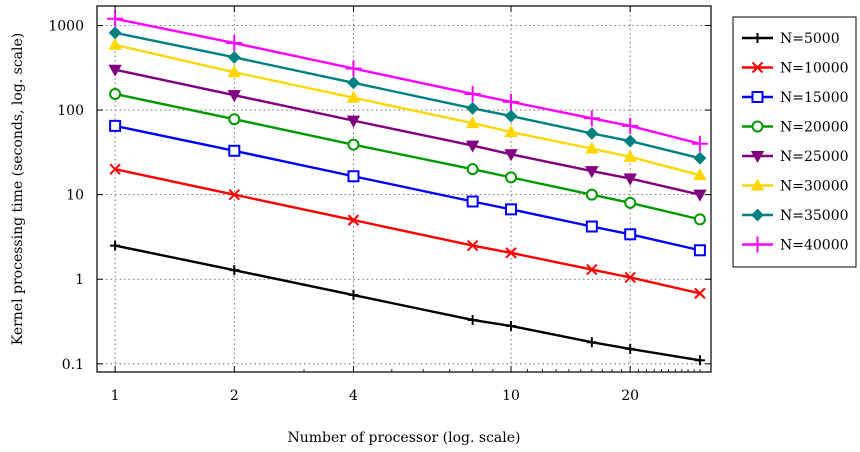  I want to click on legend-item: N=35000, so click(795, 216).